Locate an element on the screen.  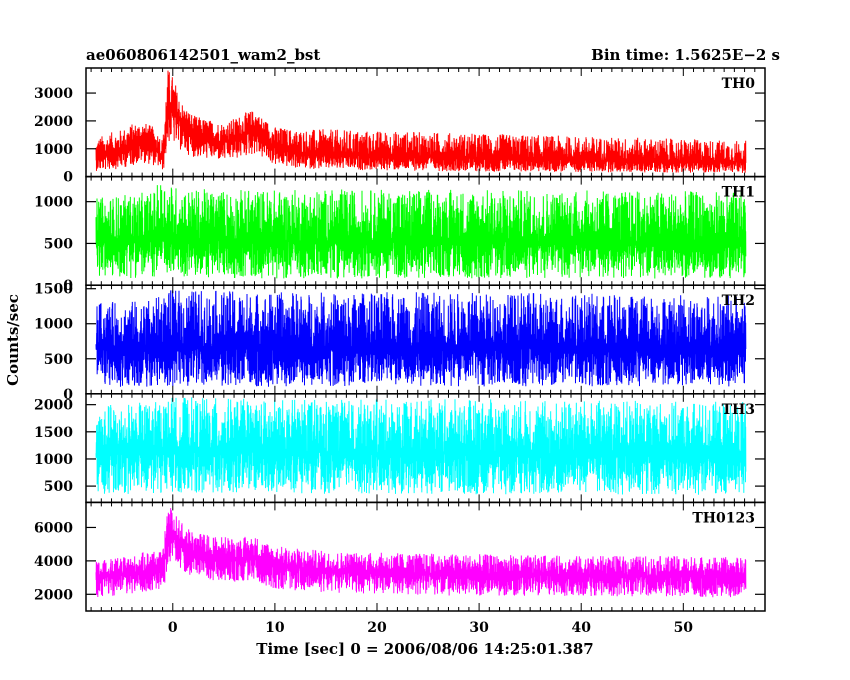
panel-label-th0: TH0 is located at coordinates (739, 84).